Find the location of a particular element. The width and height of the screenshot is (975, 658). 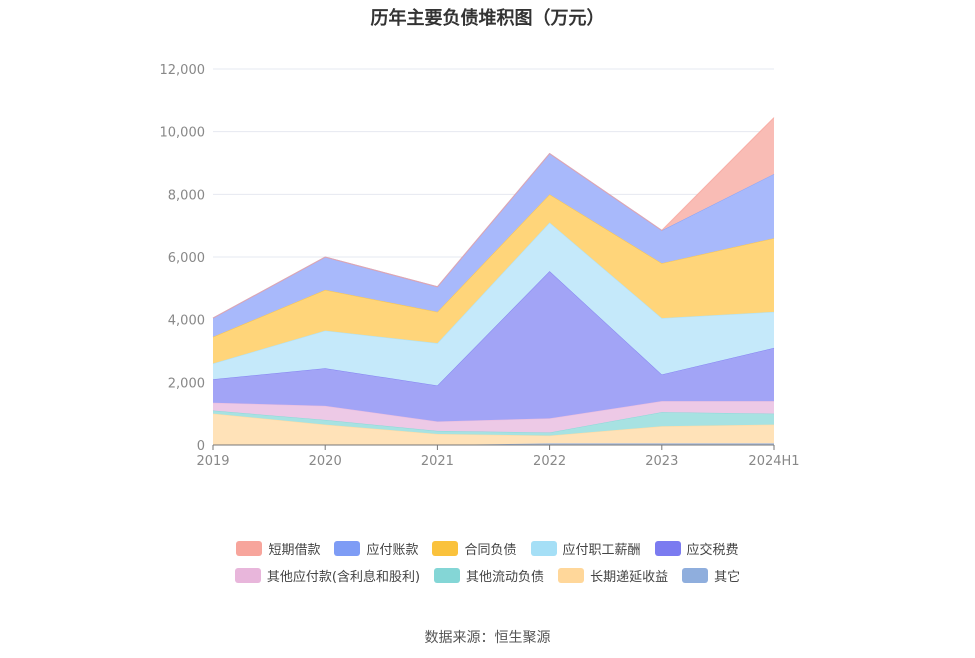

x-tick-label: 2024H1 is located at coordinates (773, 461).